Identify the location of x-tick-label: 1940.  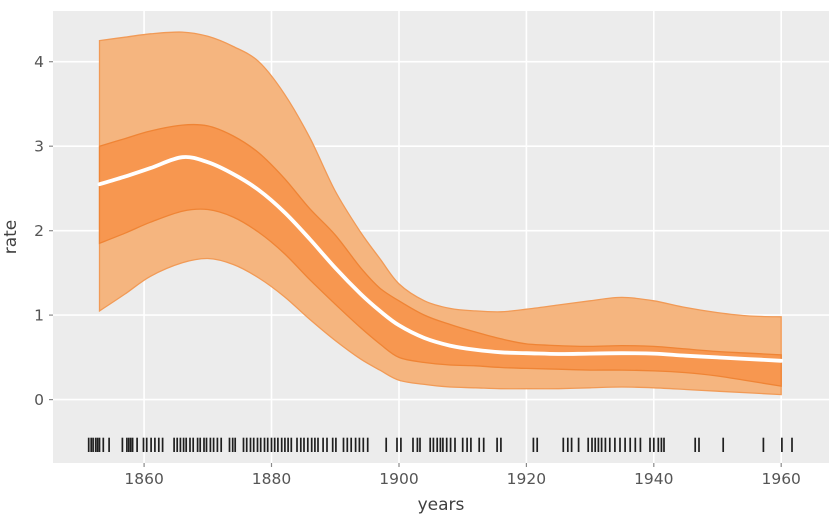
(653, 479).